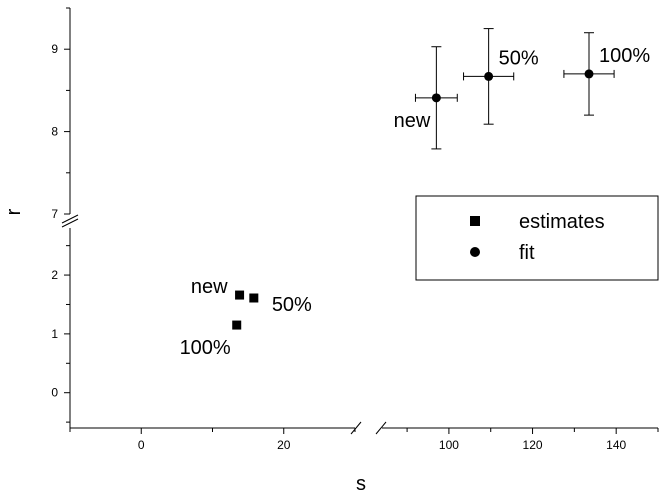 This screenshot has height=496, width=665. I want to click on legend-marker-fit, so click(475, 252).